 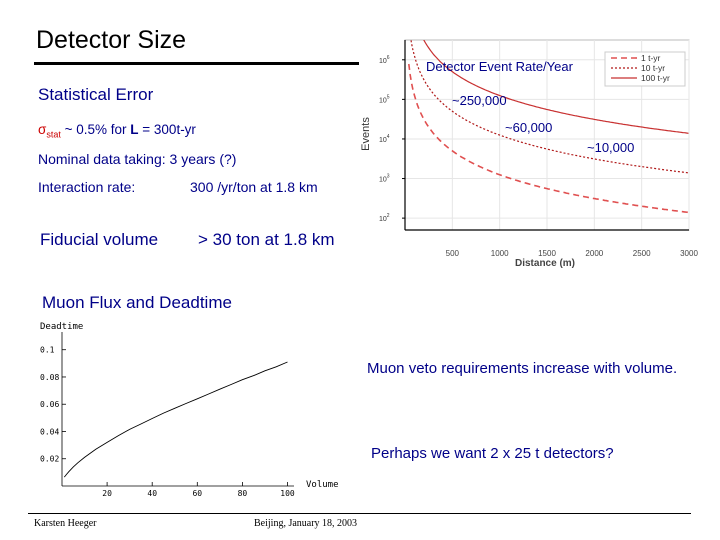 I want to click on deadtime-xlabel: Volume, so click(x=322, y=485).